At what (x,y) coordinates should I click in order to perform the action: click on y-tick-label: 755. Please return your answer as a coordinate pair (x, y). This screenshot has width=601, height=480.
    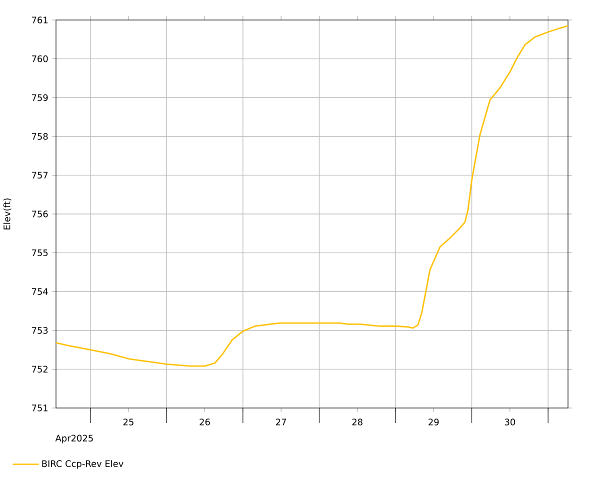
    Looking at the image, I should click on (40, 252).